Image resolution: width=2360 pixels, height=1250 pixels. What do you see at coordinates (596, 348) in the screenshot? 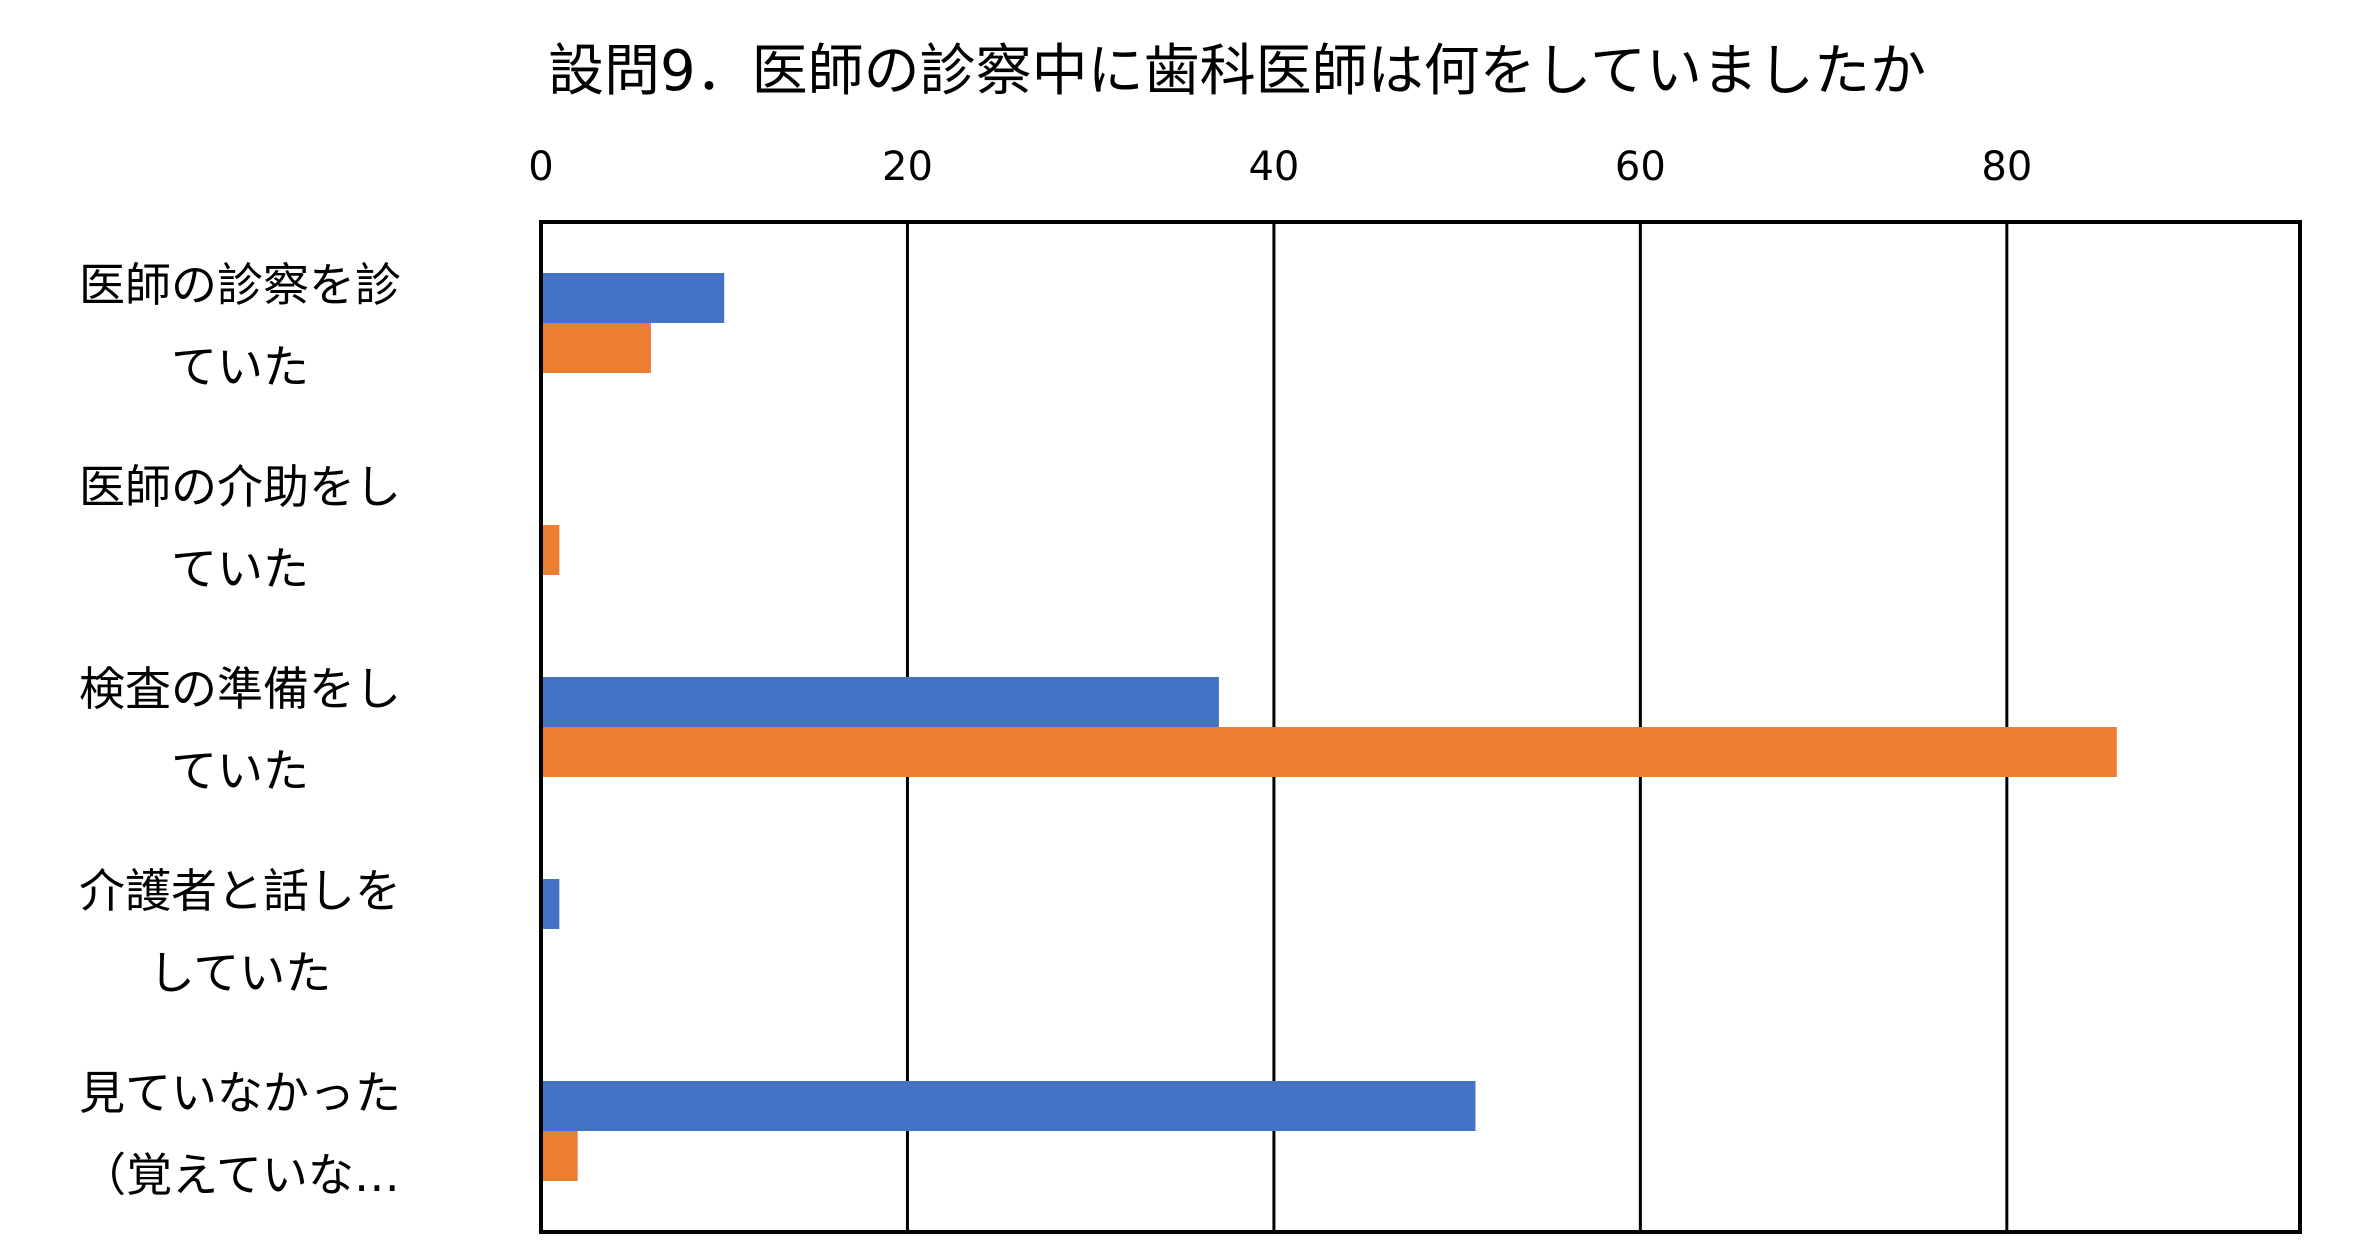
I see `bar-series2-cat1` at bounding box center [596, 348].